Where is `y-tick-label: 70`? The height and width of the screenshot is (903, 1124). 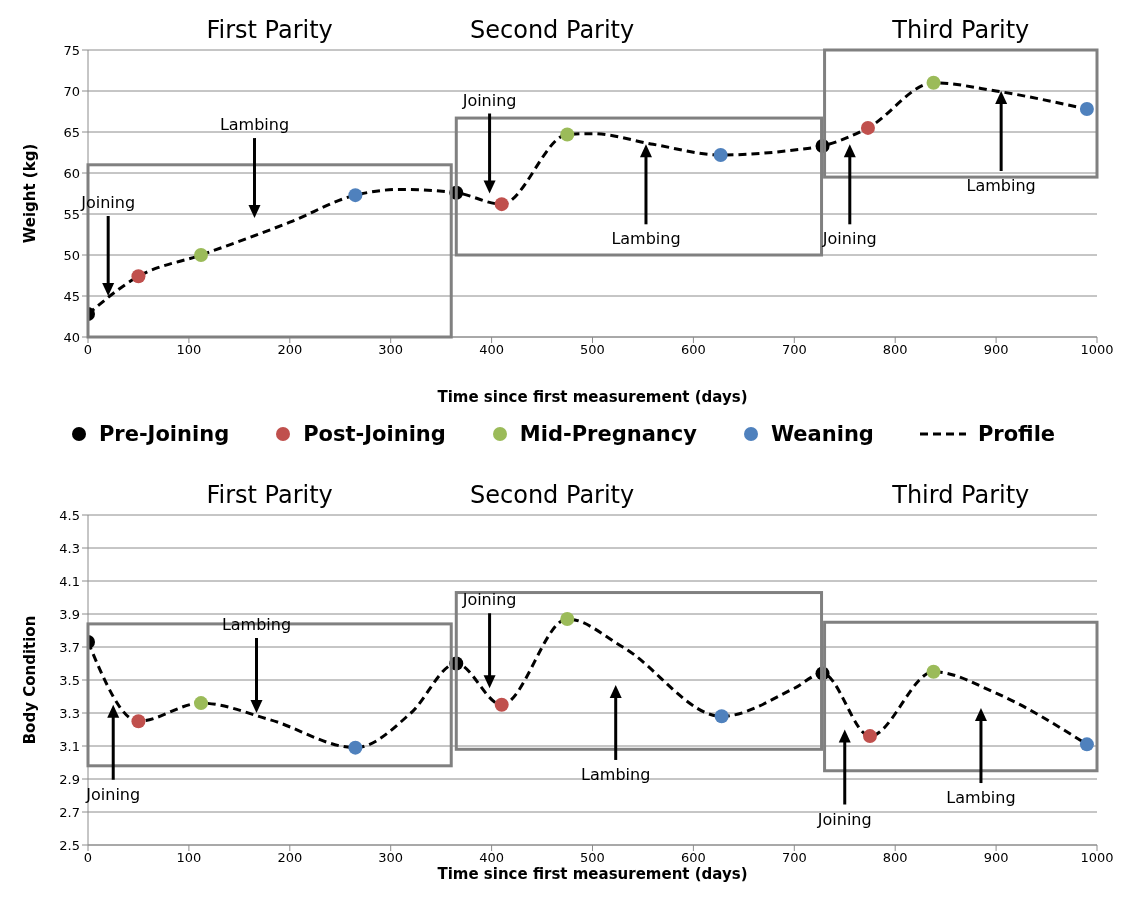 y-tick-label: 70 is located at coordinates (71, 91).